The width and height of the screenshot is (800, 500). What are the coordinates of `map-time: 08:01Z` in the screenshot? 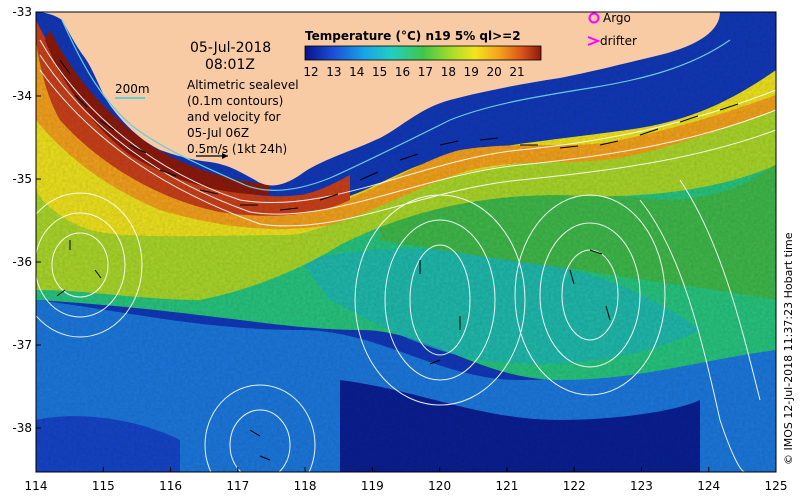 It's located at (230, 65).